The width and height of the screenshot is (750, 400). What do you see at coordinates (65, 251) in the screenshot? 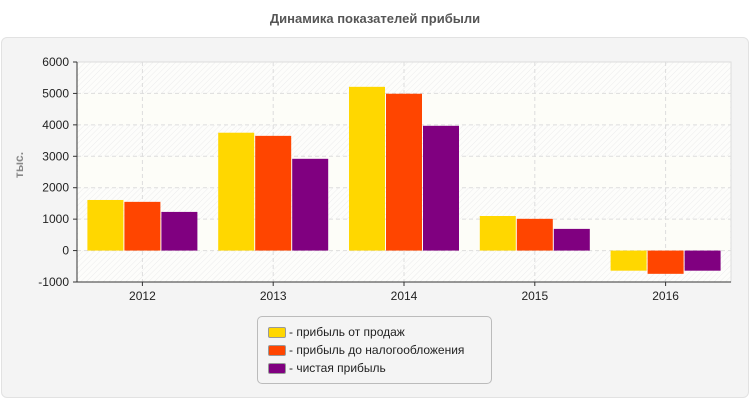
I see `y-tick-label: 0` at bounding box center [65, 251].